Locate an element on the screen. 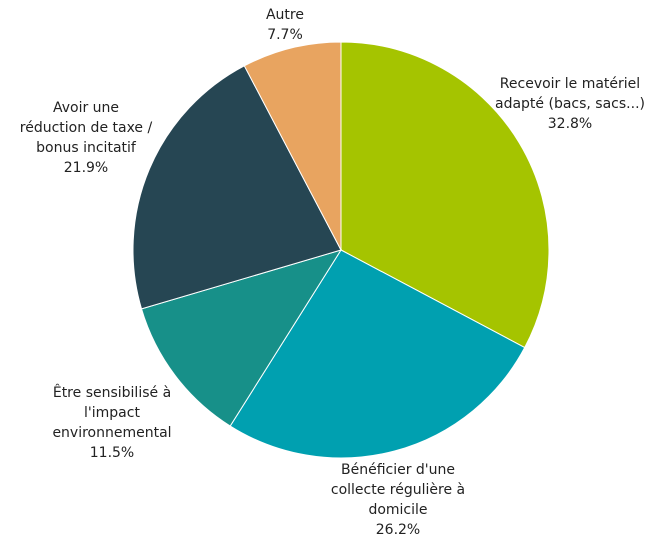  slice-label-line: Recevoir le matériel is located at coordinates (570, 84).